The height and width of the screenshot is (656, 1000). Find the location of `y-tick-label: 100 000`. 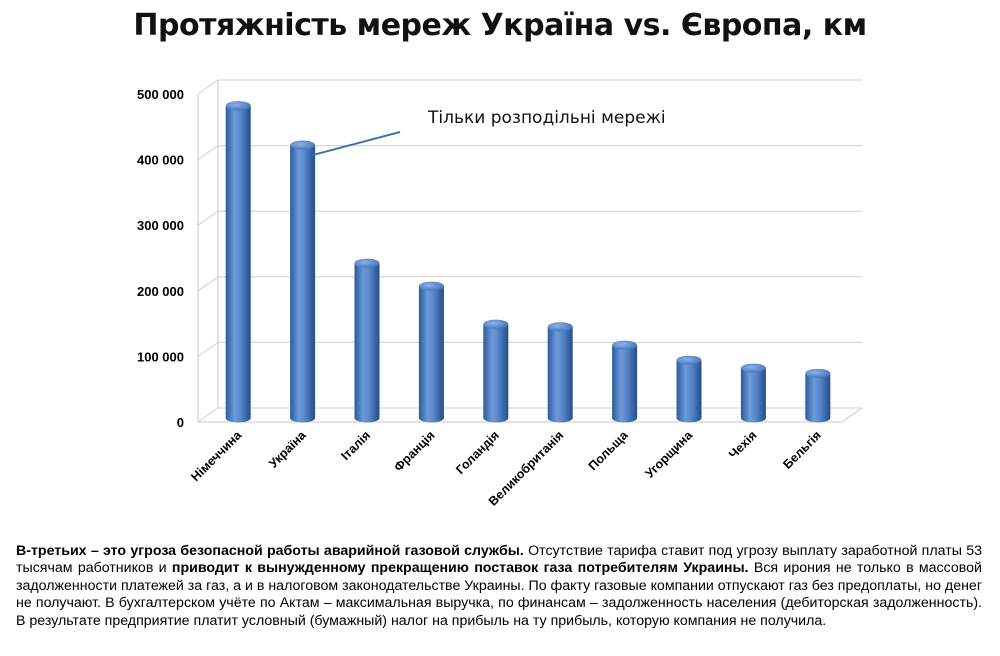

y-tick-label: 100 000 is located at coordinates (160, 356).